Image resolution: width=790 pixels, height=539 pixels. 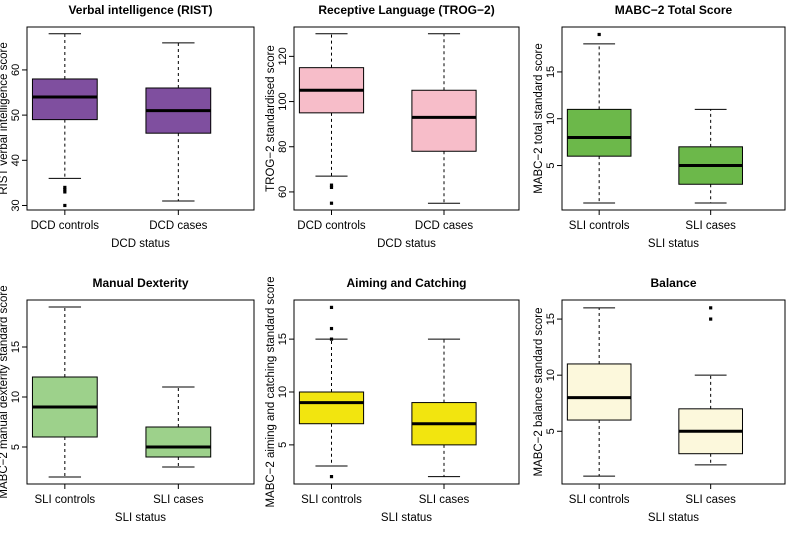 What do you see at coordinates (271, 118) in the screenshot?
I see `y-axis-label: TROG−2 standardised score` at bounding box center [271, 118].